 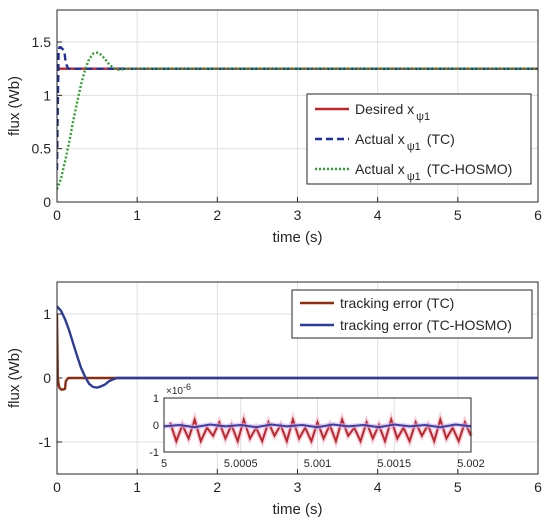 I want to click on inset-y-tick-label: -1, so click(x=154, y=453).